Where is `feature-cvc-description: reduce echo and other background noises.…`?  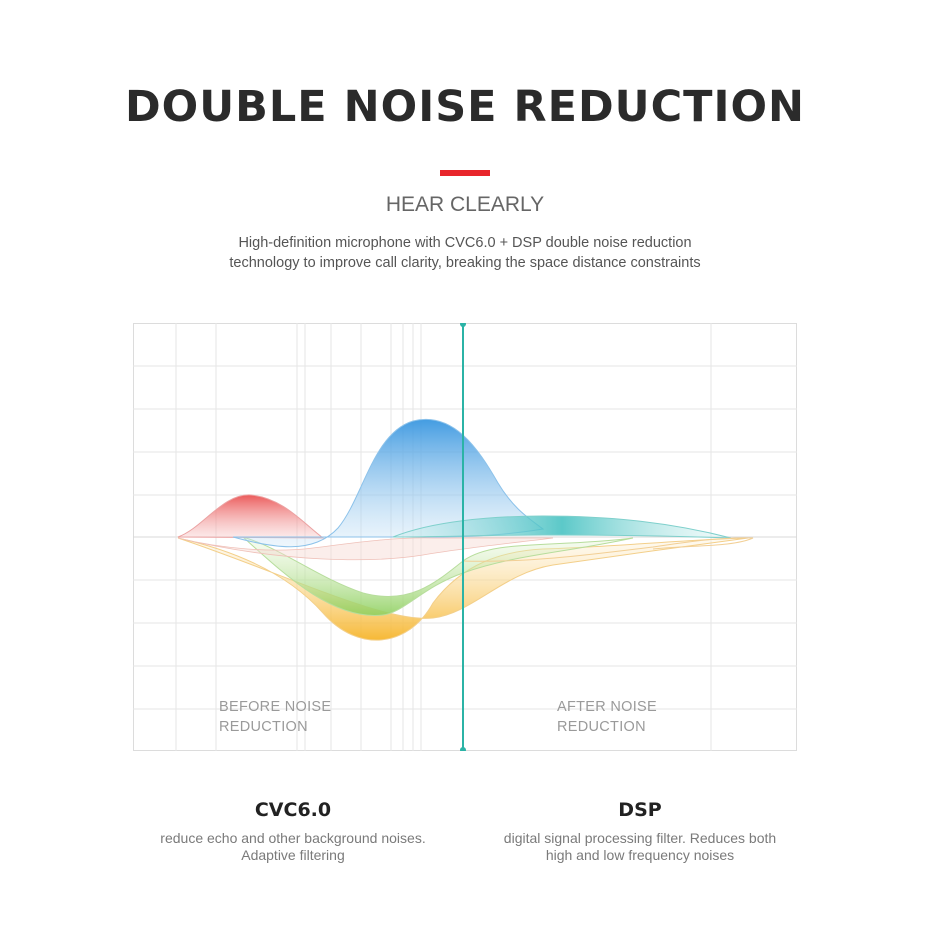 feature-cvc-description: reduce echo and other background noises.… is located at coordinates (293, 846).